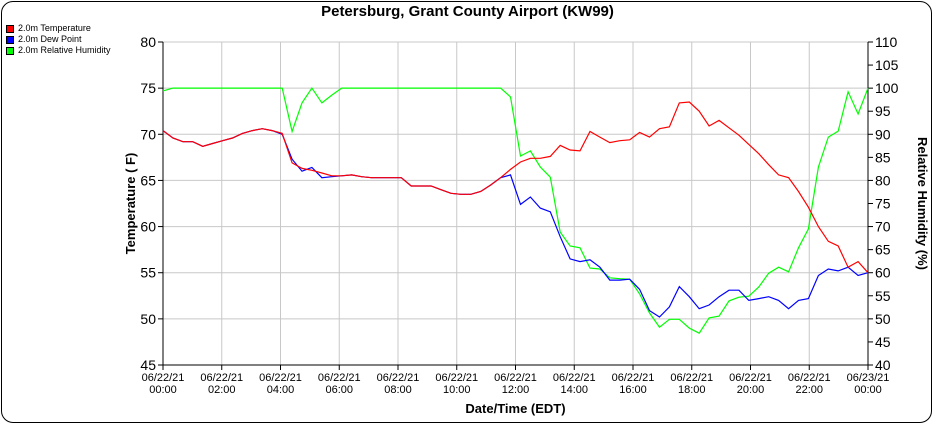  I want to click on x-tick-label-time: 06:00, so click(339, 390).